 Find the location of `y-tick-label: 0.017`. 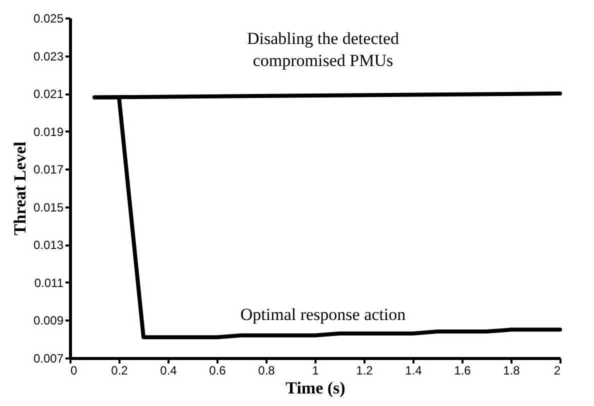

y-tick-label: 0.017 is located at coordinates (48, 169).